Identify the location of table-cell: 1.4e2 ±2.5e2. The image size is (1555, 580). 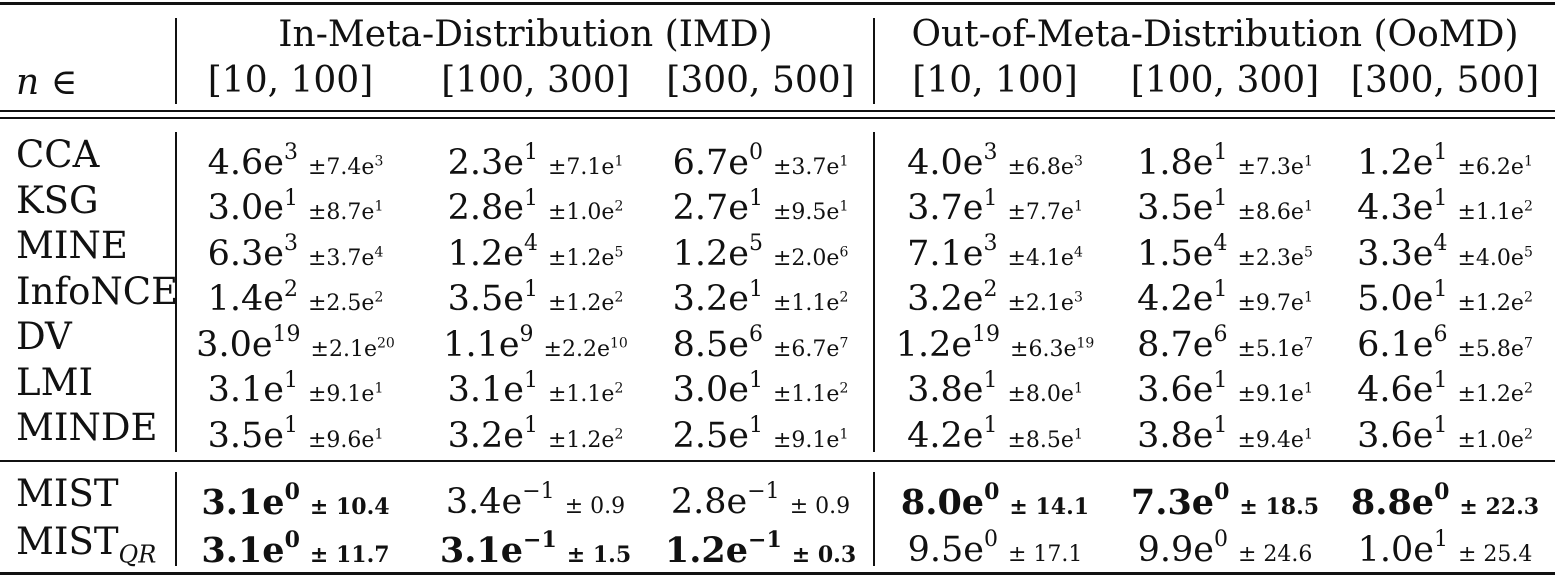
(295, 299).